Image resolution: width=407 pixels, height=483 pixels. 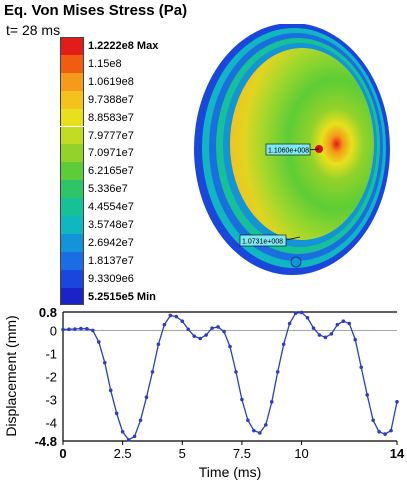 I want to click on legend-label: 8.8583e7, so click(x=111, y=117).